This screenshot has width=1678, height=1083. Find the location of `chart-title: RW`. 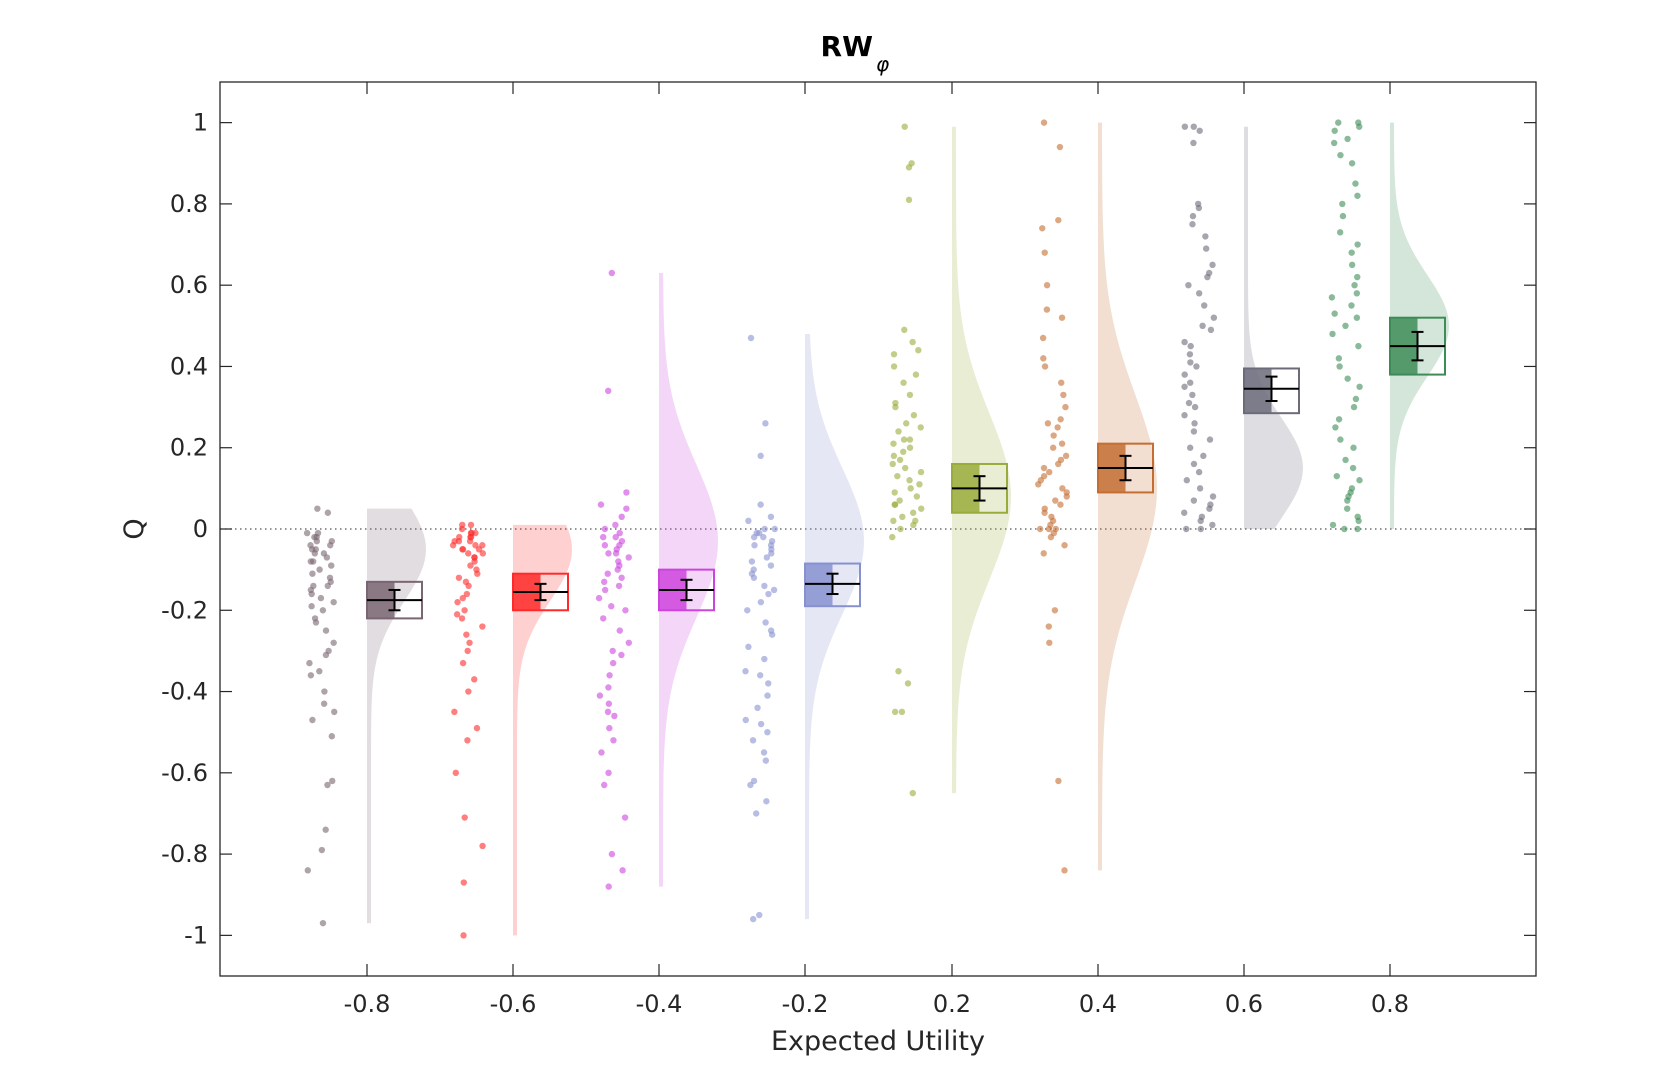

chart-title: RW is located at coordinates (847, 46).